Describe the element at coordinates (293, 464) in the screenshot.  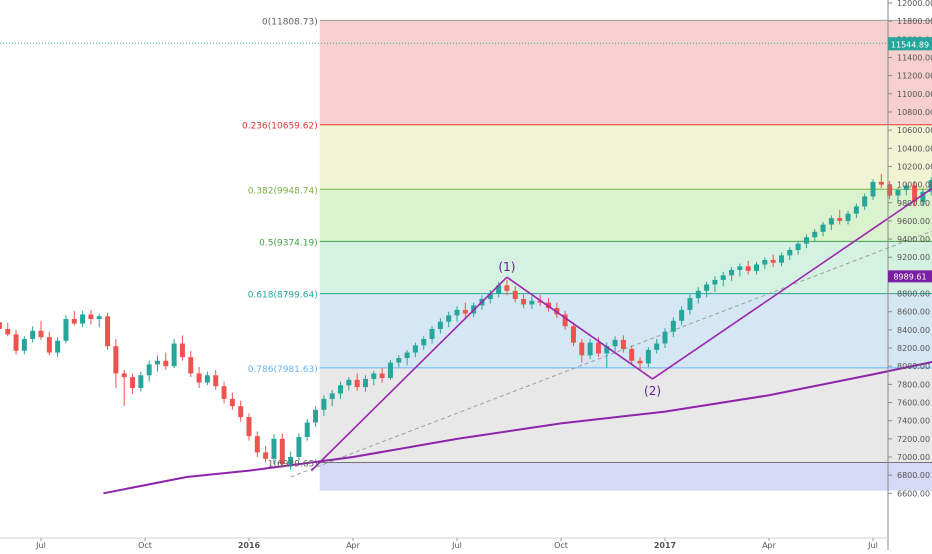
I see `fib-level-label: 1(6939.65)` at that location.